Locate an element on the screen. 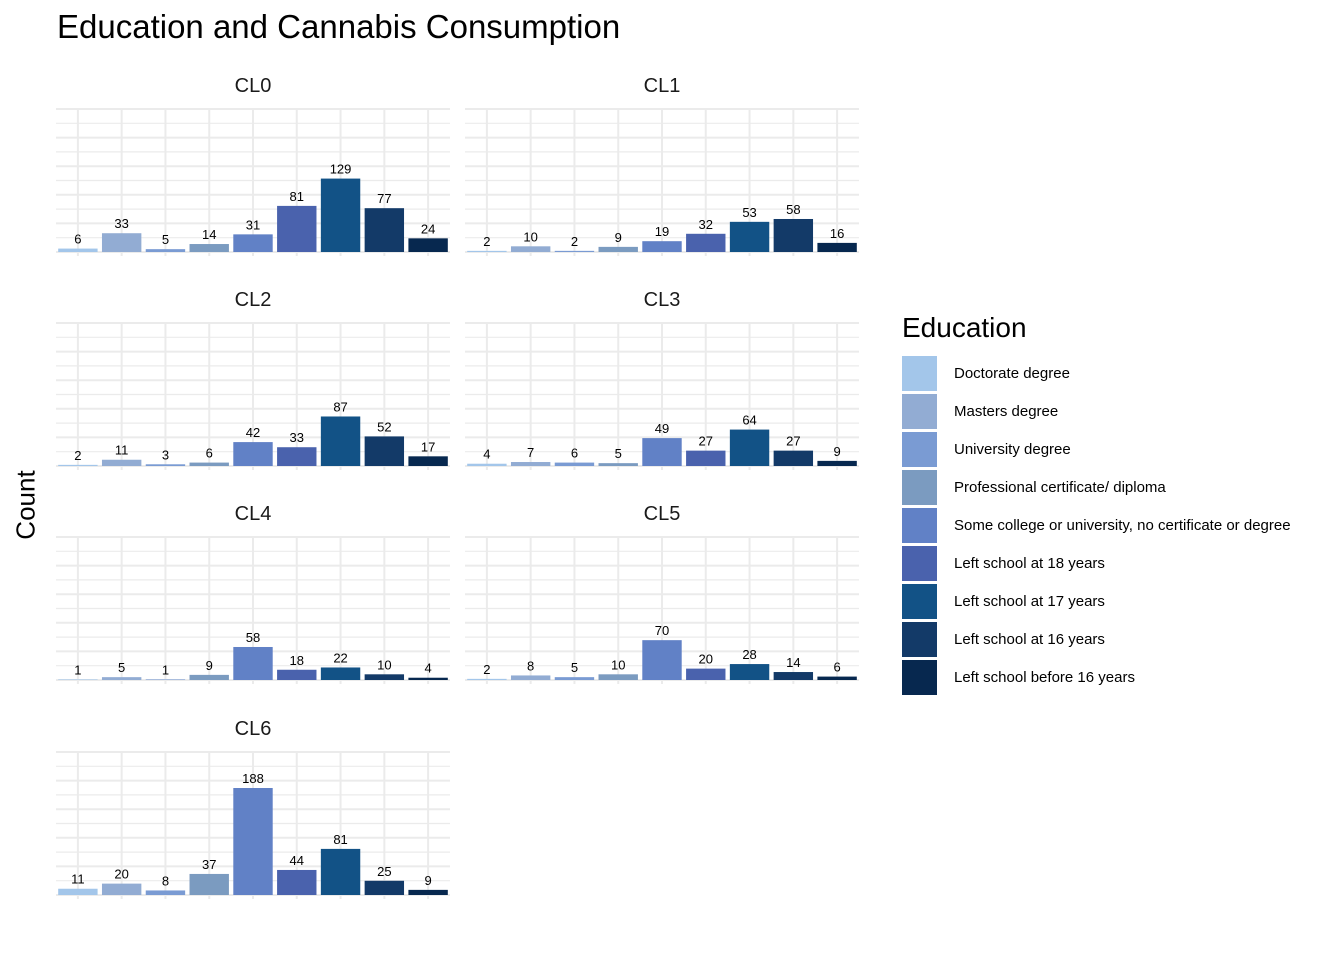 The width and height of the screenshot is (1344, 960). legend-entry: Doctorate degree is located at coordinates (1096, 373).